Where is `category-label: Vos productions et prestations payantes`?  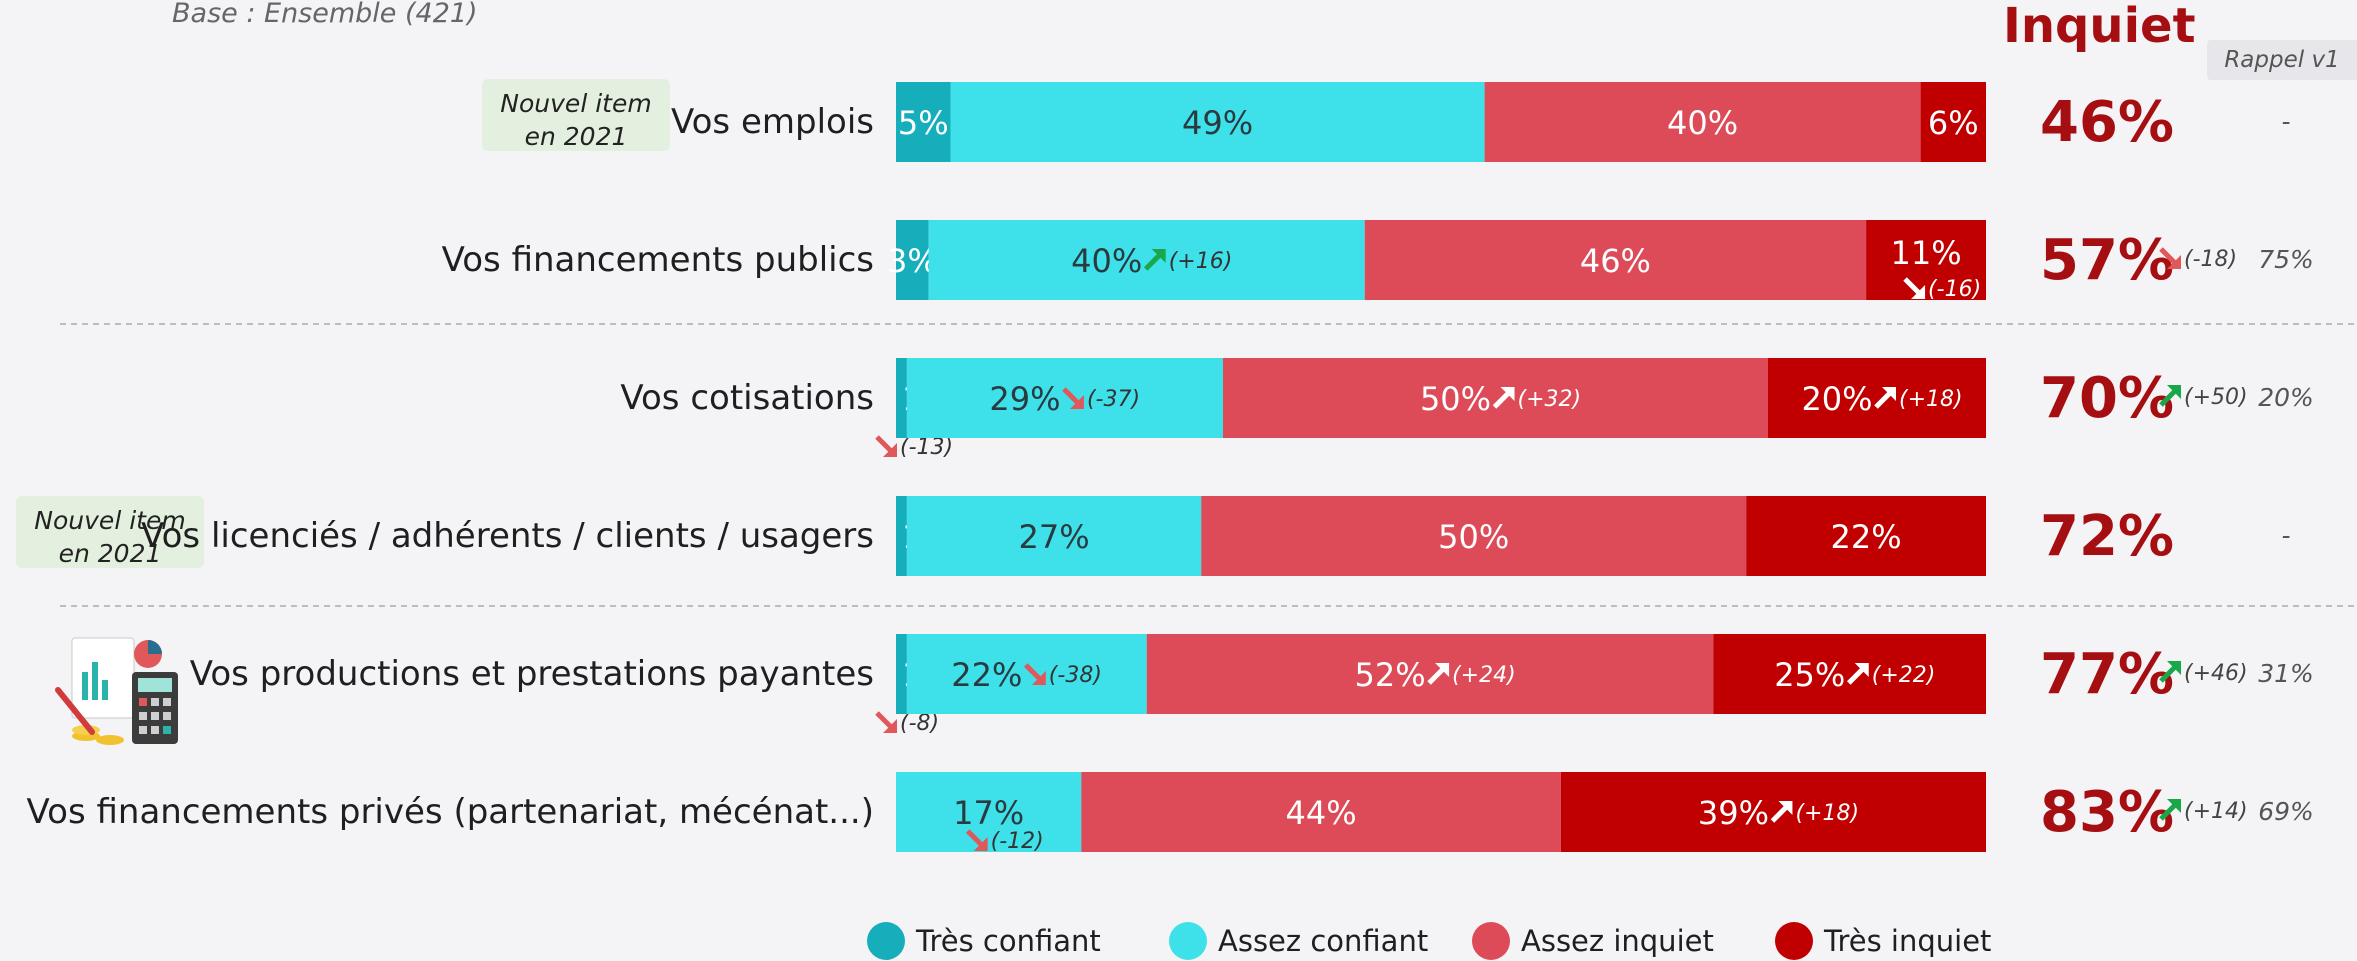 category-label: Vos productions et prestations payantes is located at coordinates (532, 674).